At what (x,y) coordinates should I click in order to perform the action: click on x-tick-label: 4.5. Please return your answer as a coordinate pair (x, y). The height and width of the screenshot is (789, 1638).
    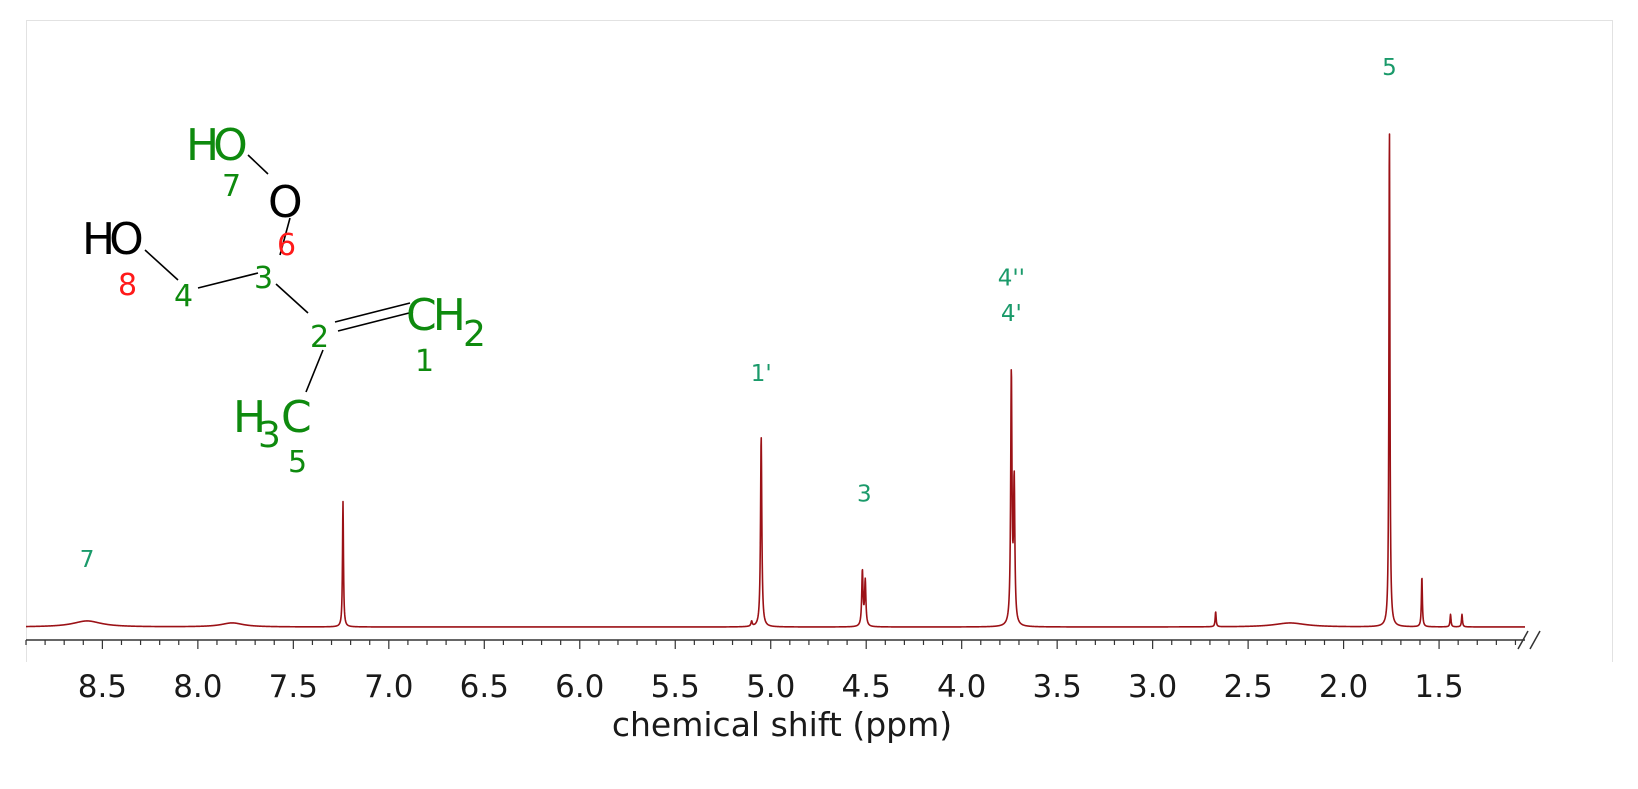
    Looking at the image, I should click on (866, 687).